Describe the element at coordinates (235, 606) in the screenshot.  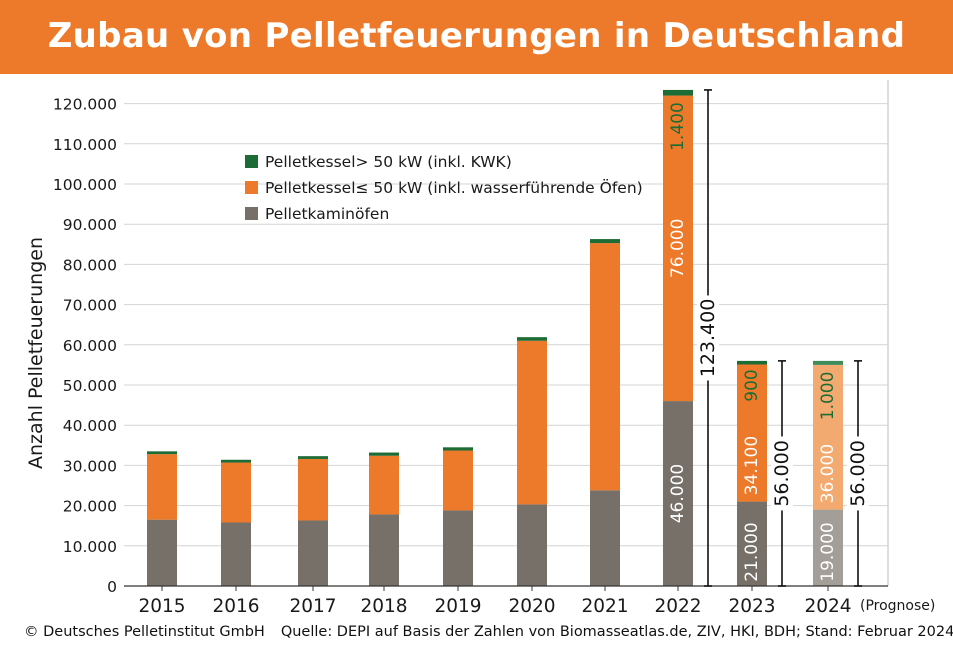
I see `x-tick-label: 2016` at that location.